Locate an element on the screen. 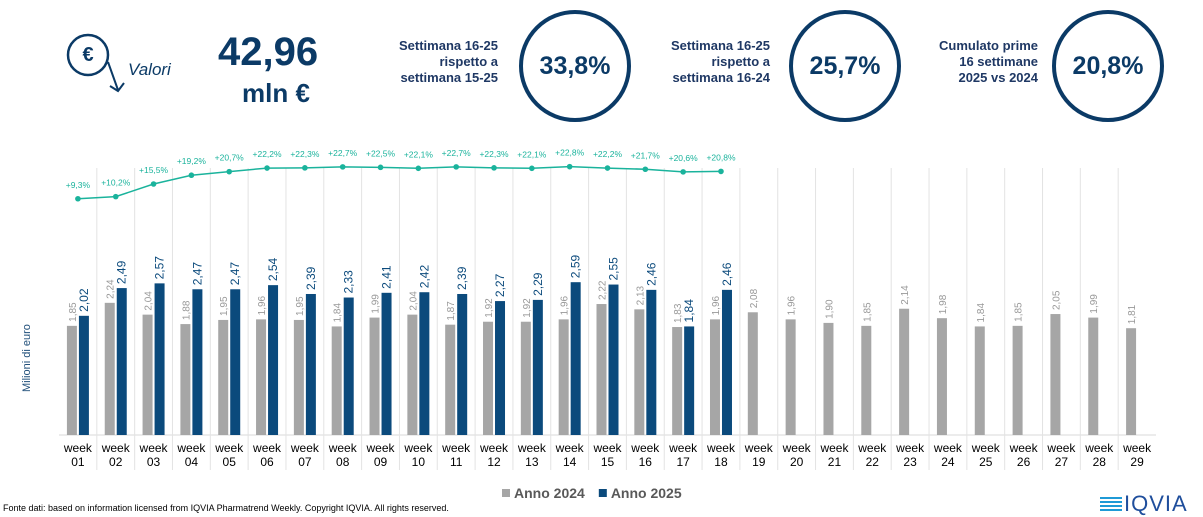 Image resolution: width=1203 pixels, height=517 pixels. growth-label: +22,7% is located at coordinates (457, 153).